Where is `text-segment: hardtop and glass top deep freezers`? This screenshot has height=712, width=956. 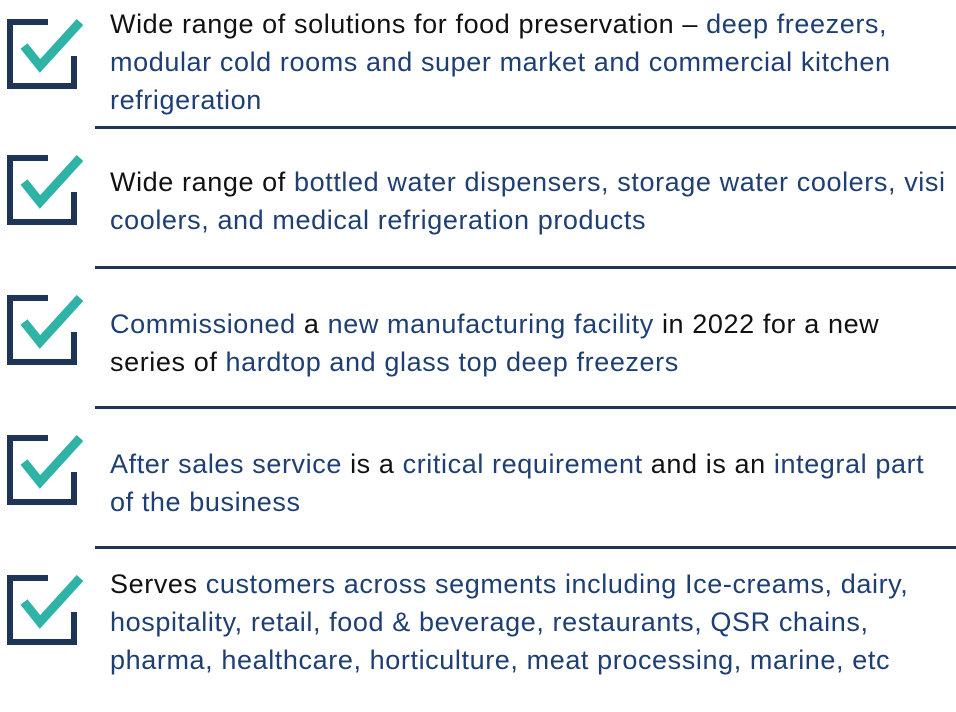 text-segment: hardtop and glass top deep freezers is located at coordinates (452, 362).